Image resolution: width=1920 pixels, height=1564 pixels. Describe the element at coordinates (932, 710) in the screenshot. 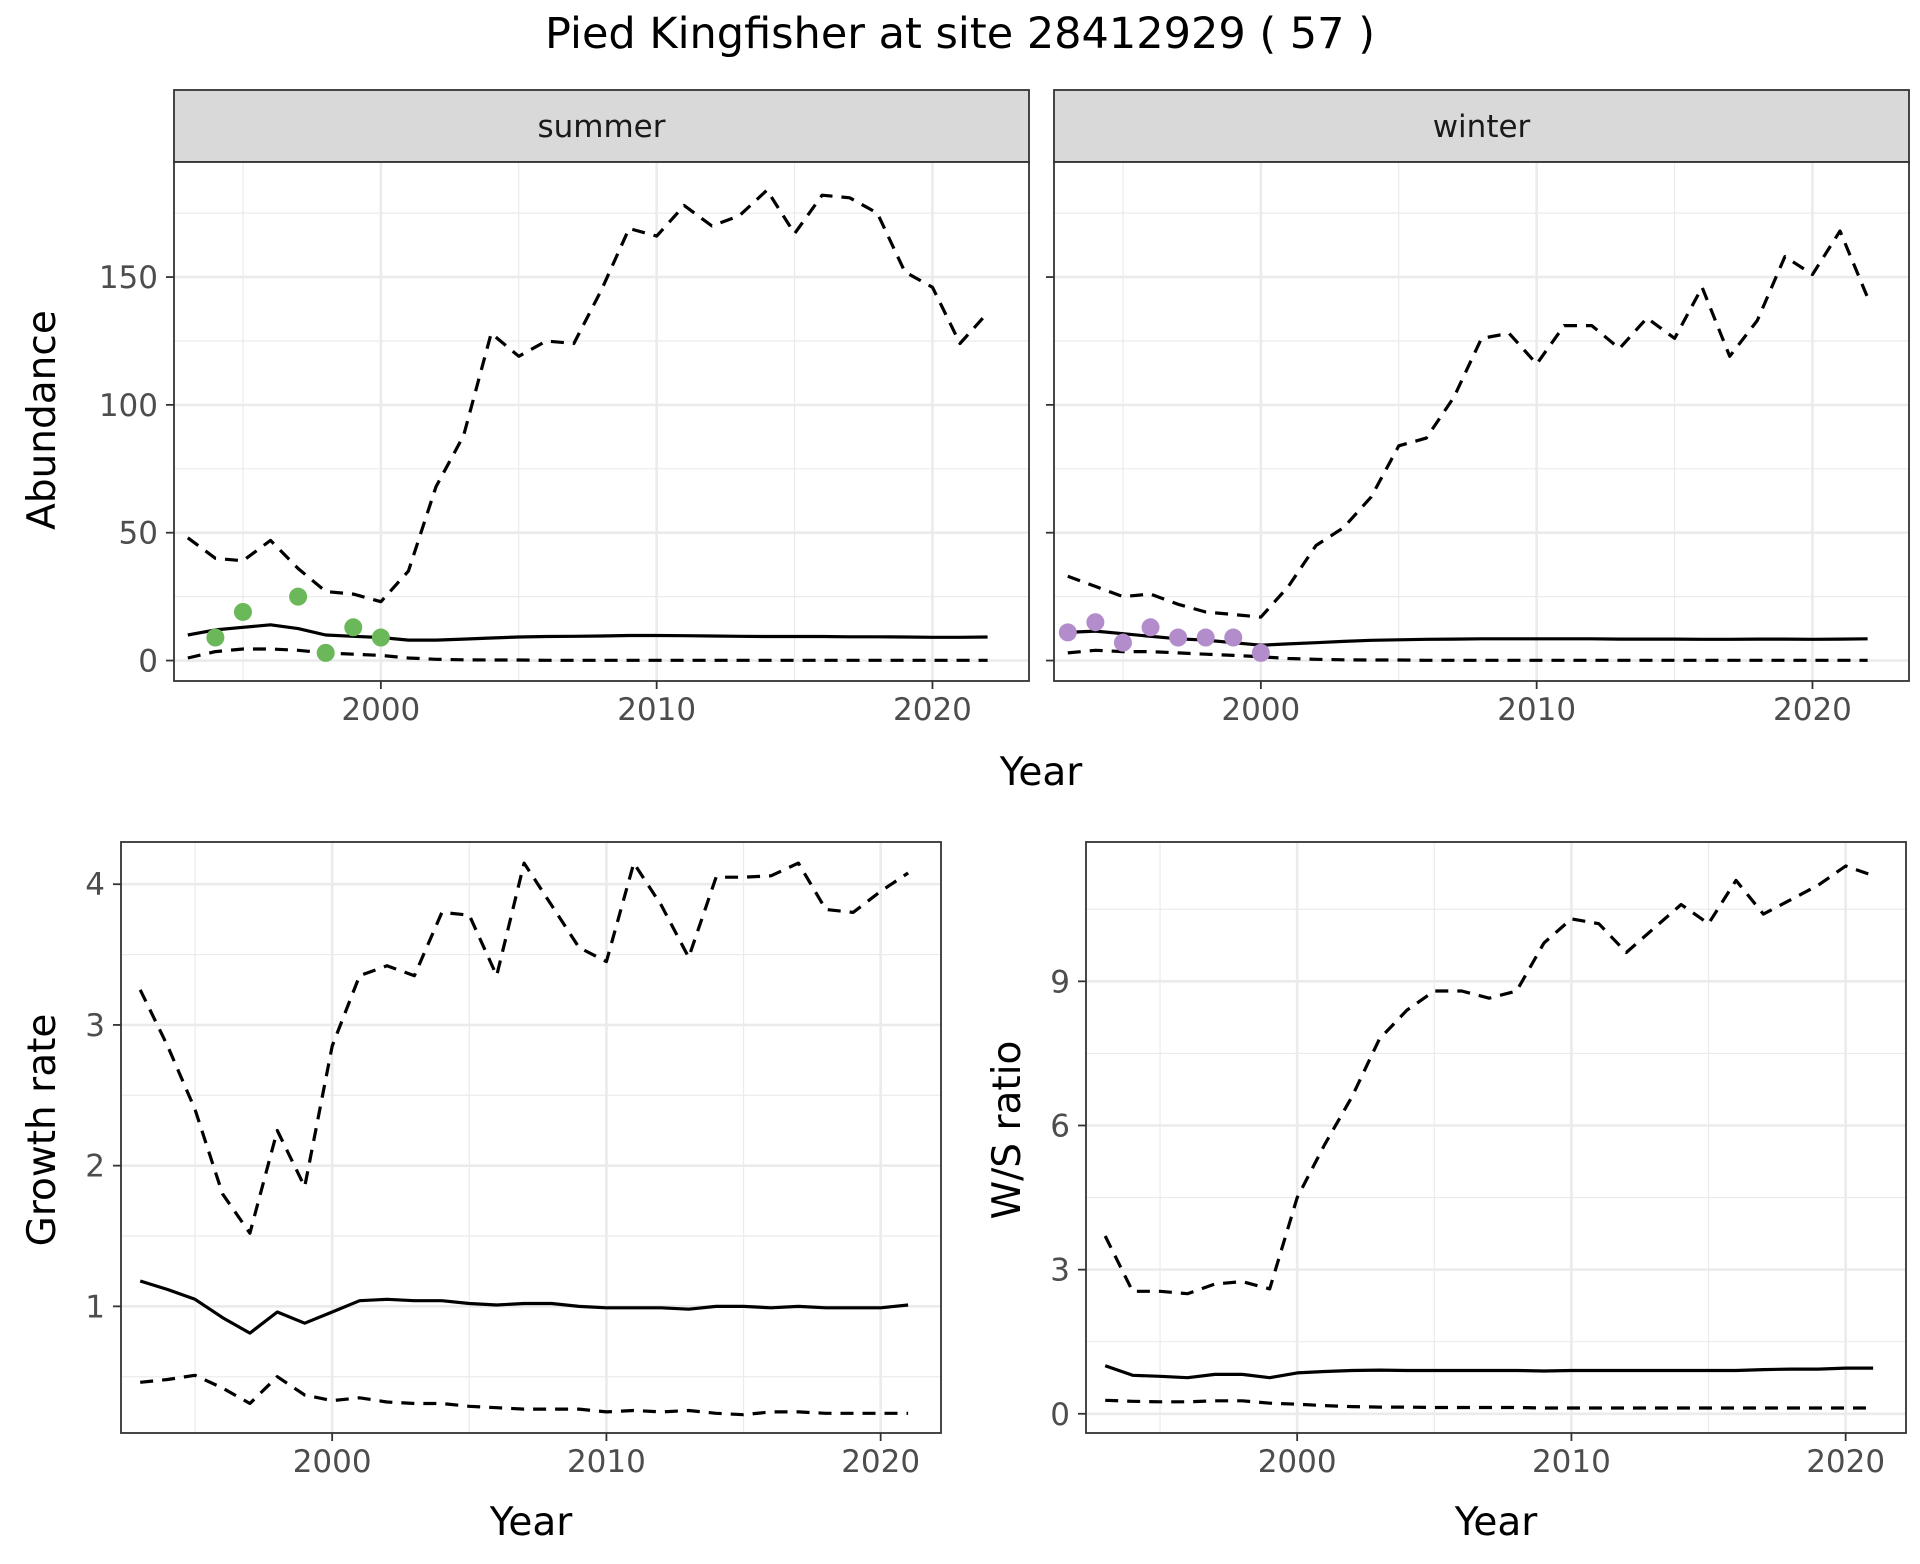

I see `summer-x-tick-label: 2020` at that location.